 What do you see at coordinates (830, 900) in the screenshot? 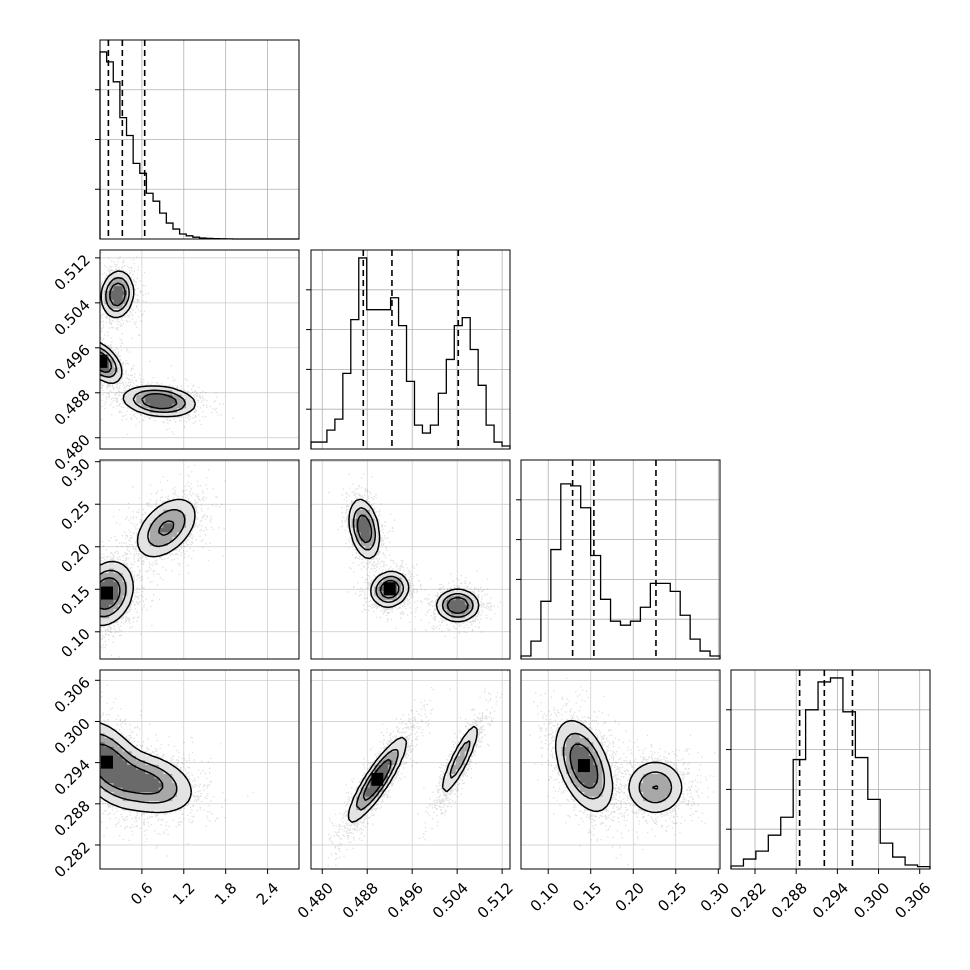
I see `x-tick-label: 0.294` at bounding box center [830, 900].